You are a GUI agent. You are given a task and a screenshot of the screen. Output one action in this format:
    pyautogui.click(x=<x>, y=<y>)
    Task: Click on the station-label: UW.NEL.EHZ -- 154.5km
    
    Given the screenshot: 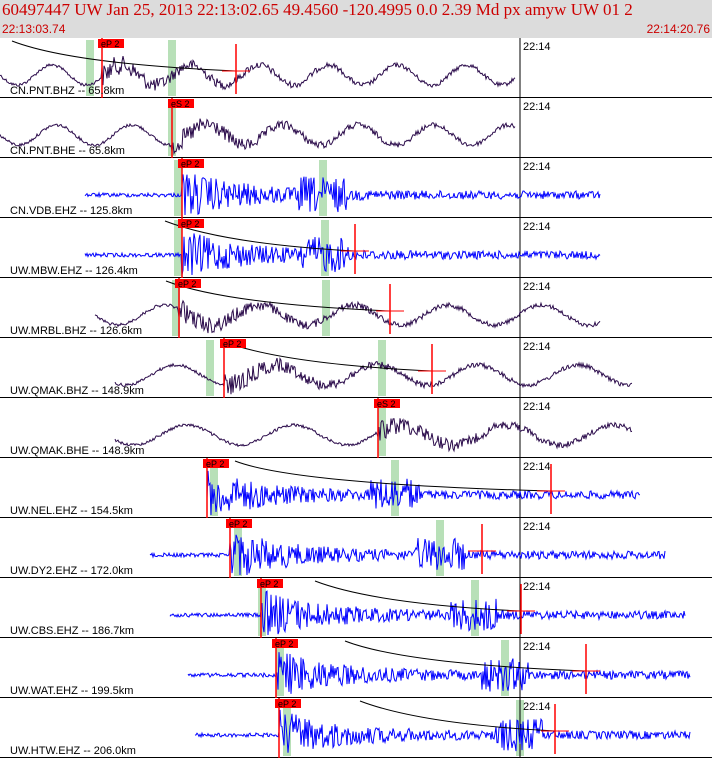 What is the action you would take?
    pyautogui.click(x=71, y=511)
    